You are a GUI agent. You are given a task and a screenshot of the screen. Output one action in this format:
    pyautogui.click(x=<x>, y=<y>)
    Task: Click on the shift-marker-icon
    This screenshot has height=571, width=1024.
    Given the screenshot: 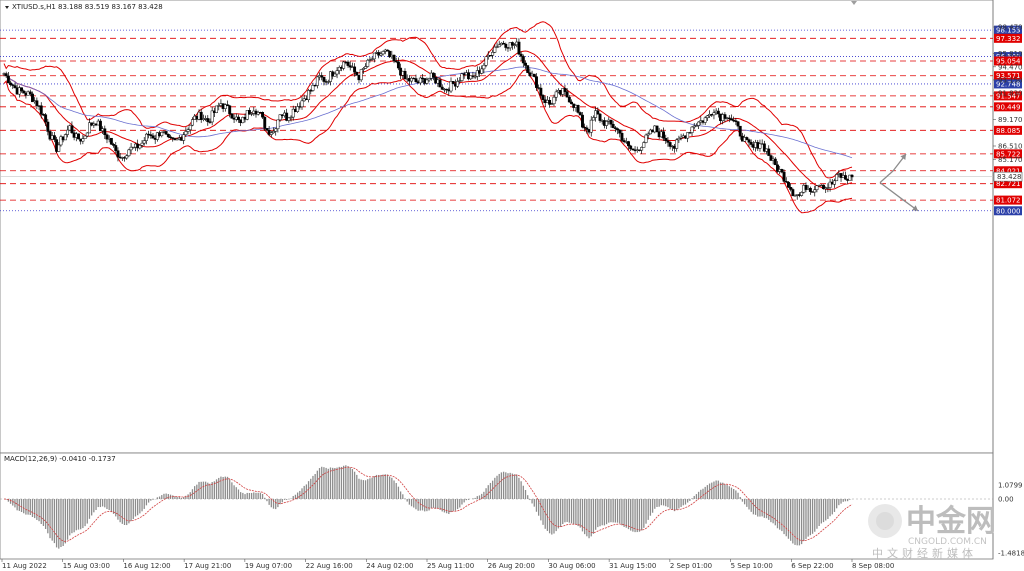 What is the action you would take?
    pyautogui.click(x=854, y=3)
    